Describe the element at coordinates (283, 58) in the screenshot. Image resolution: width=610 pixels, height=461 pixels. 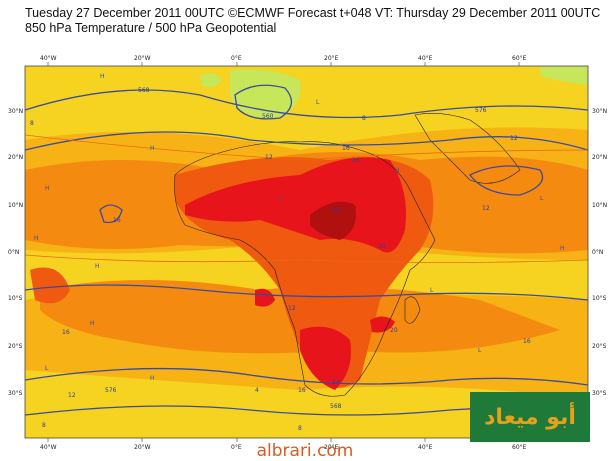
I see `longitude-labels-top: 40°W 20°W 0°E 20°E 40°E 60°E` at that location.